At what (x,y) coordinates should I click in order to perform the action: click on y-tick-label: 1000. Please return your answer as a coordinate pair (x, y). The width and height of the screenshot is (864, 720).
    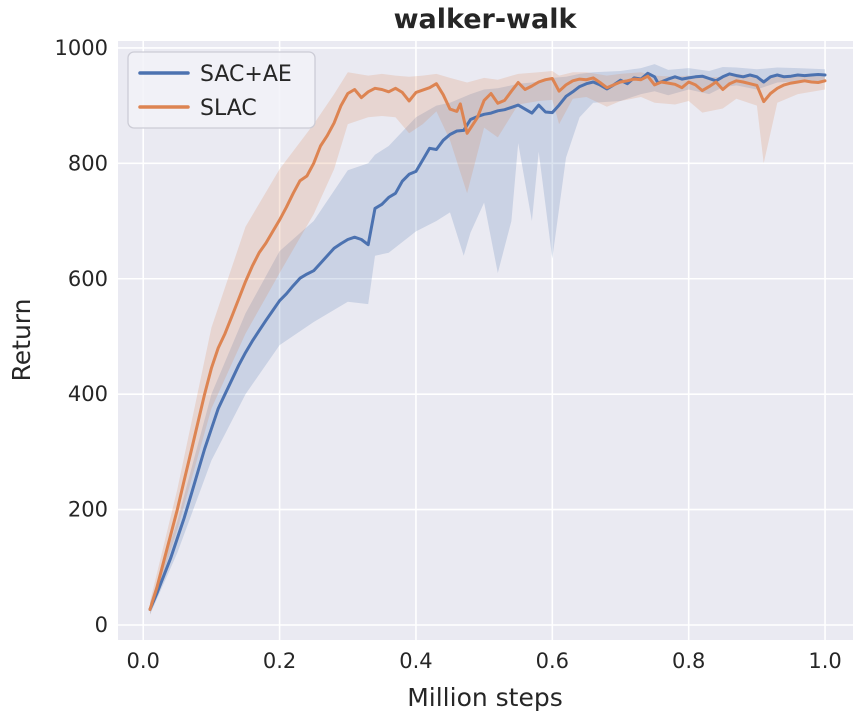
    Looking at the image, I should click on (81, 48).